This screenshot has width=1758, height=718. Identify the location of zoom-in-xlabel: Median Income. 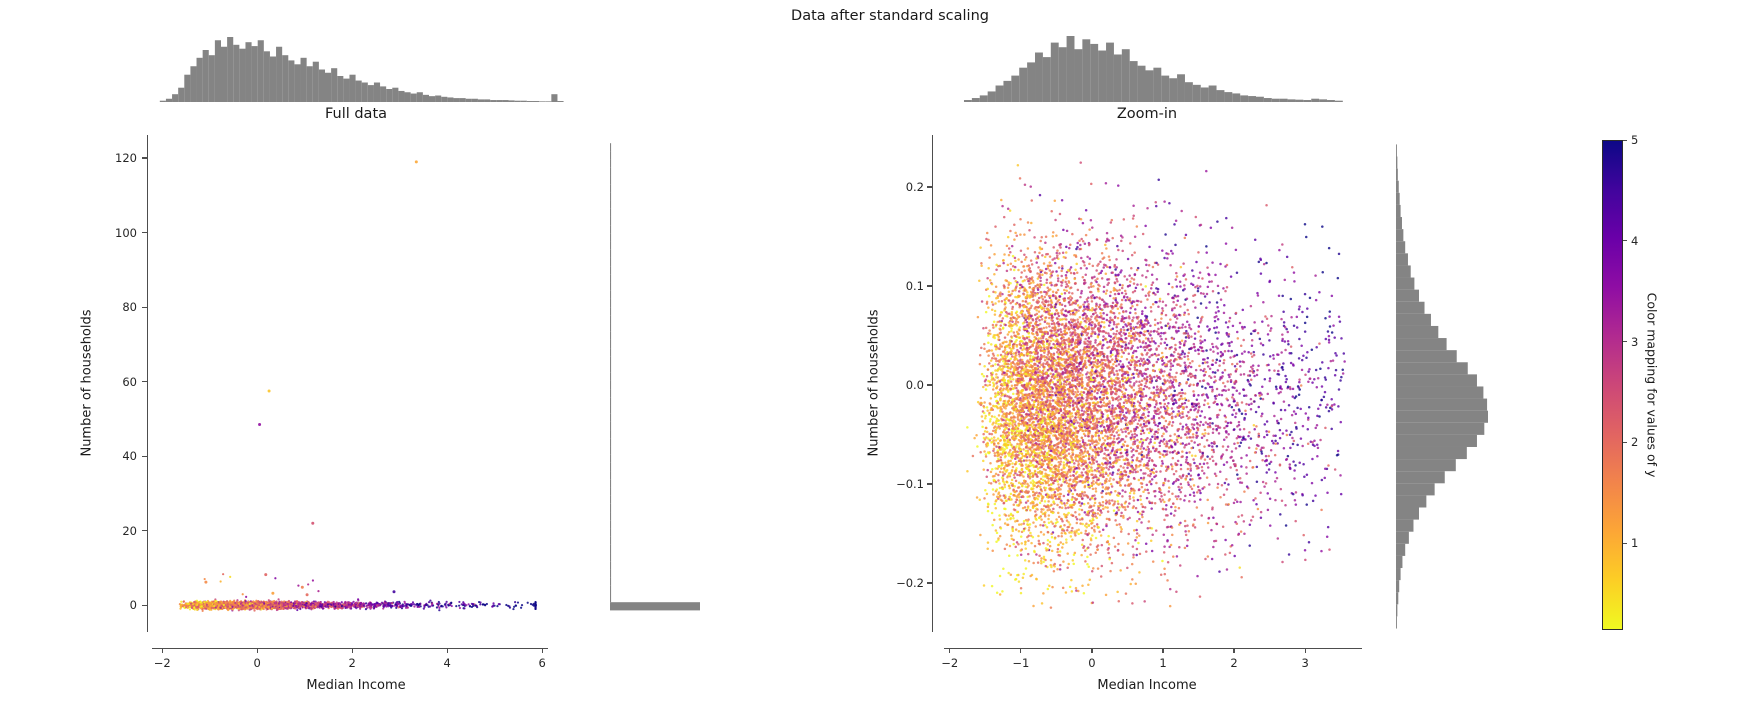
(1147, 685).